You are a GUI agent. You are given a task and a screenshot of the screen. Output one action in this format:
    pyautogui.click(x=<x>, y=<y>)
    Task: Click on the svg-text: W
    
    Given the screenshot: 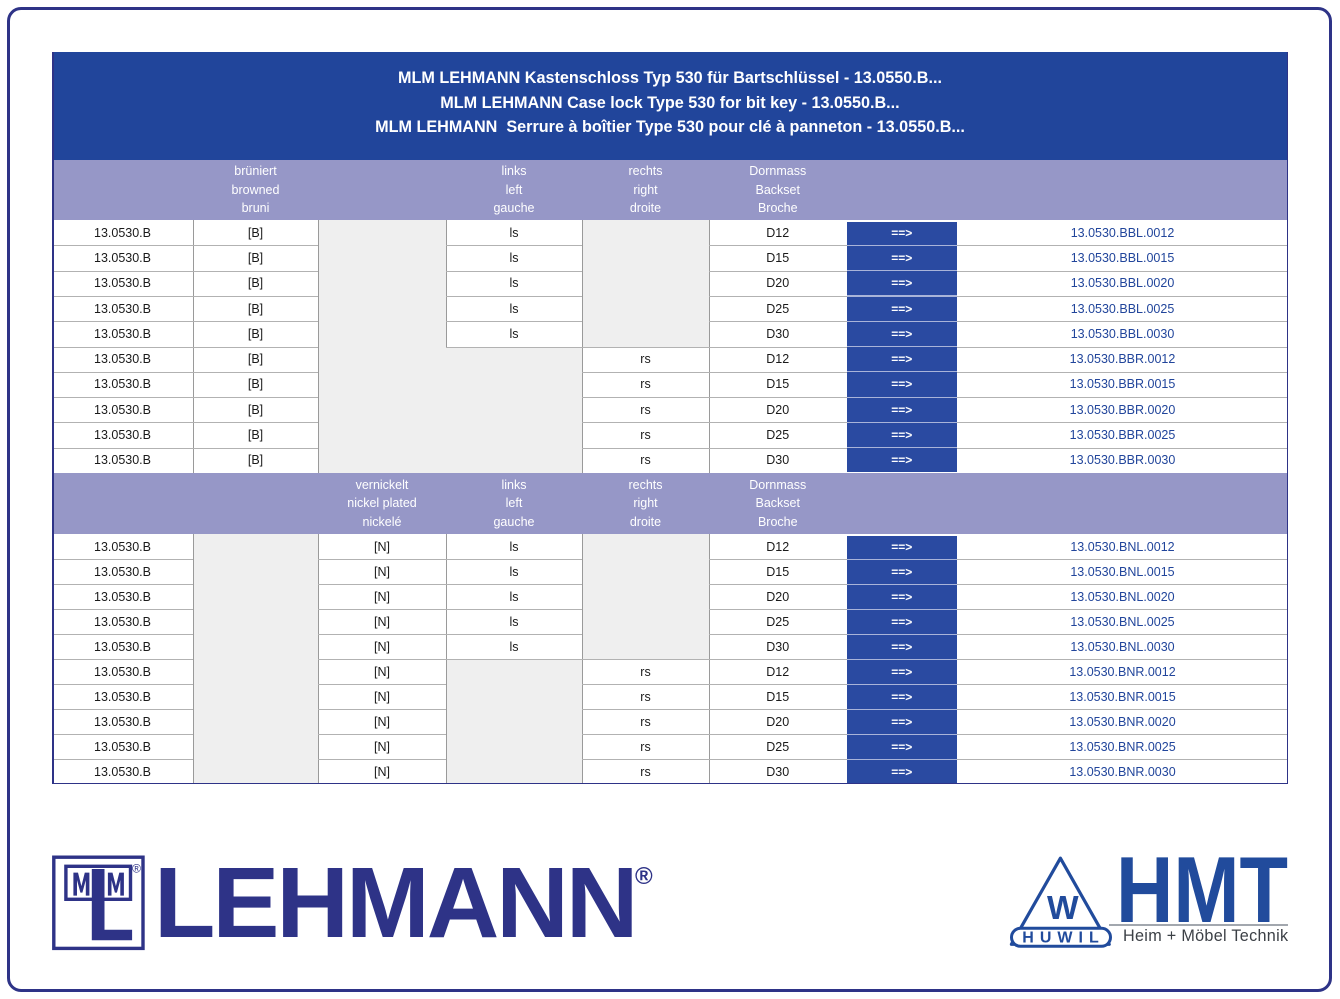 What is the action you would take?
    pyautogui.click(x=1063, y=908)
    